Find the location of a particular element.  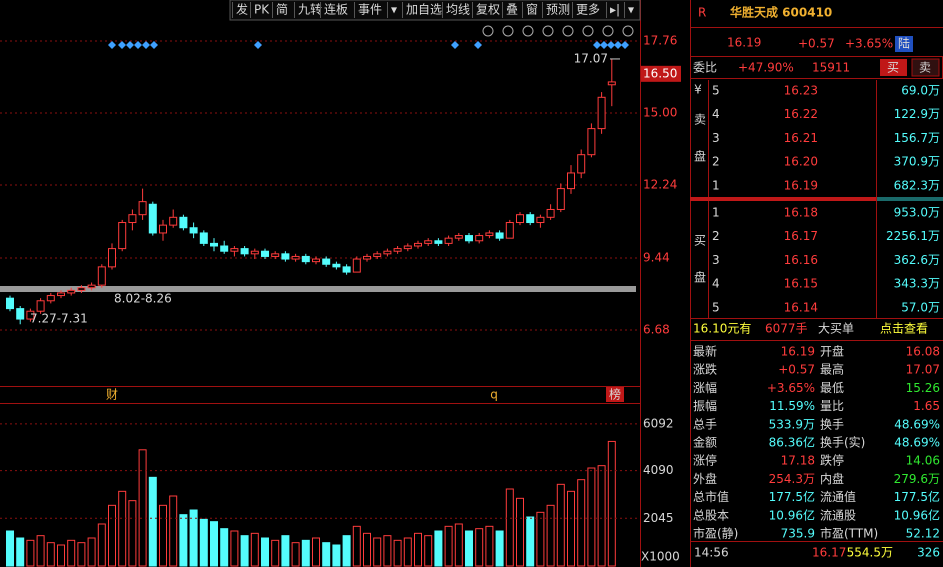

book-price: 16.15 is located at coordinates (801, 284).